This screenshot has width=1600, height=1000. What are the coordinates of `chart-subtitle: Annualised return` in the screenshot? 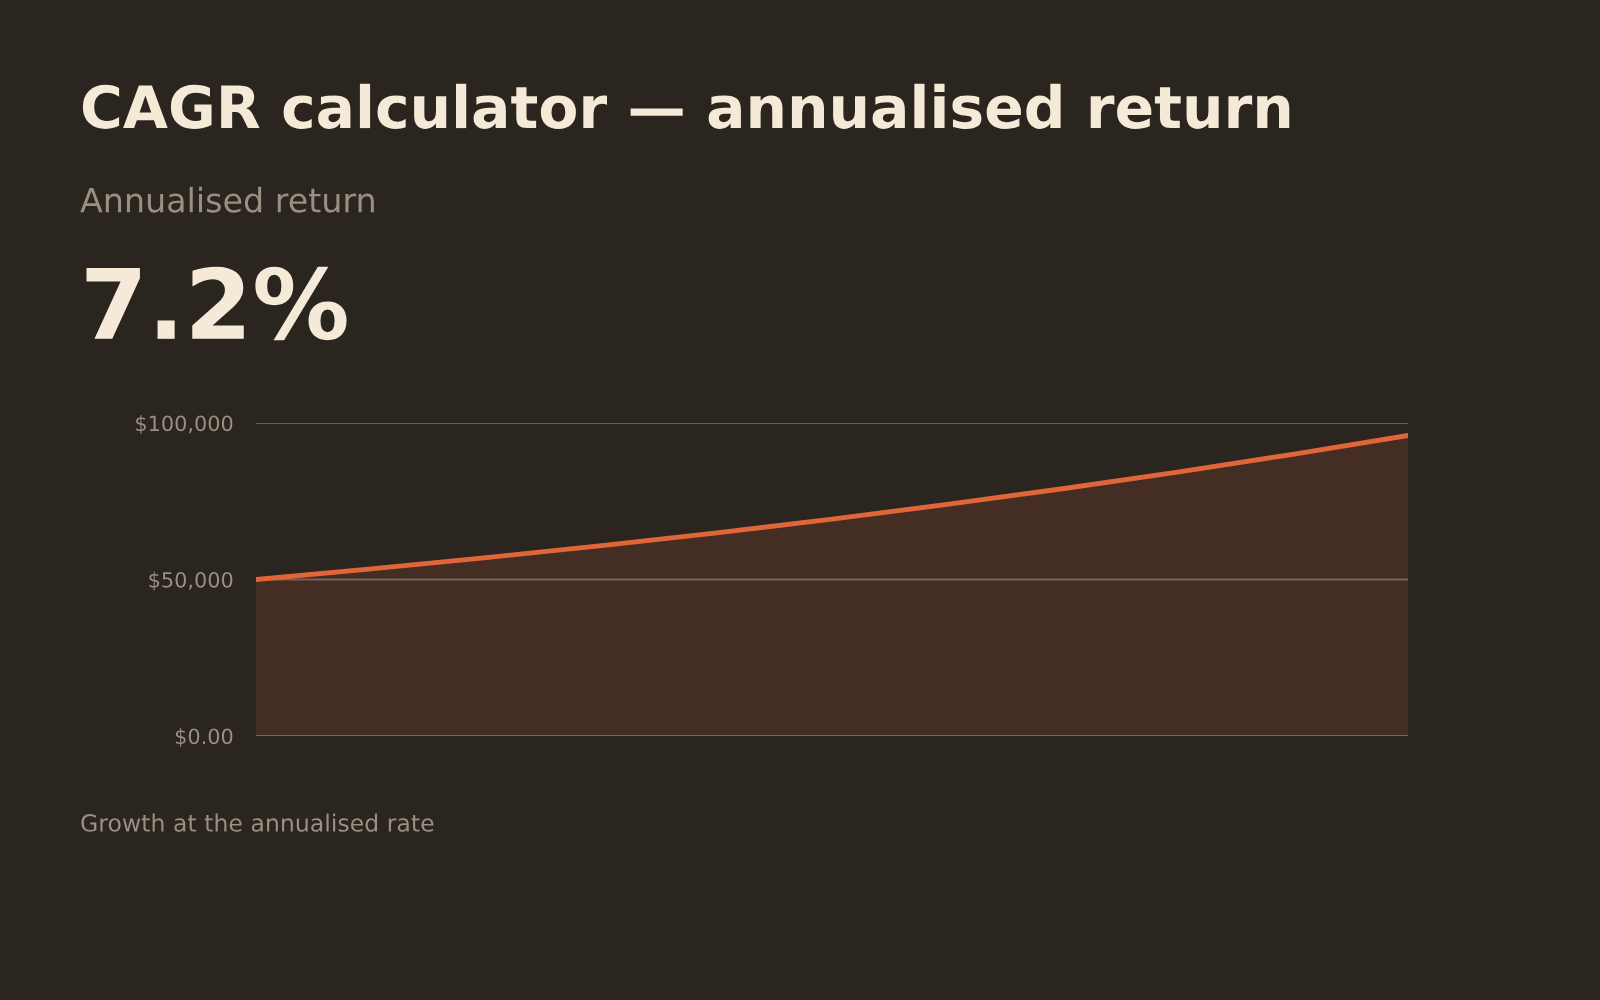 It's located at (227, 199).